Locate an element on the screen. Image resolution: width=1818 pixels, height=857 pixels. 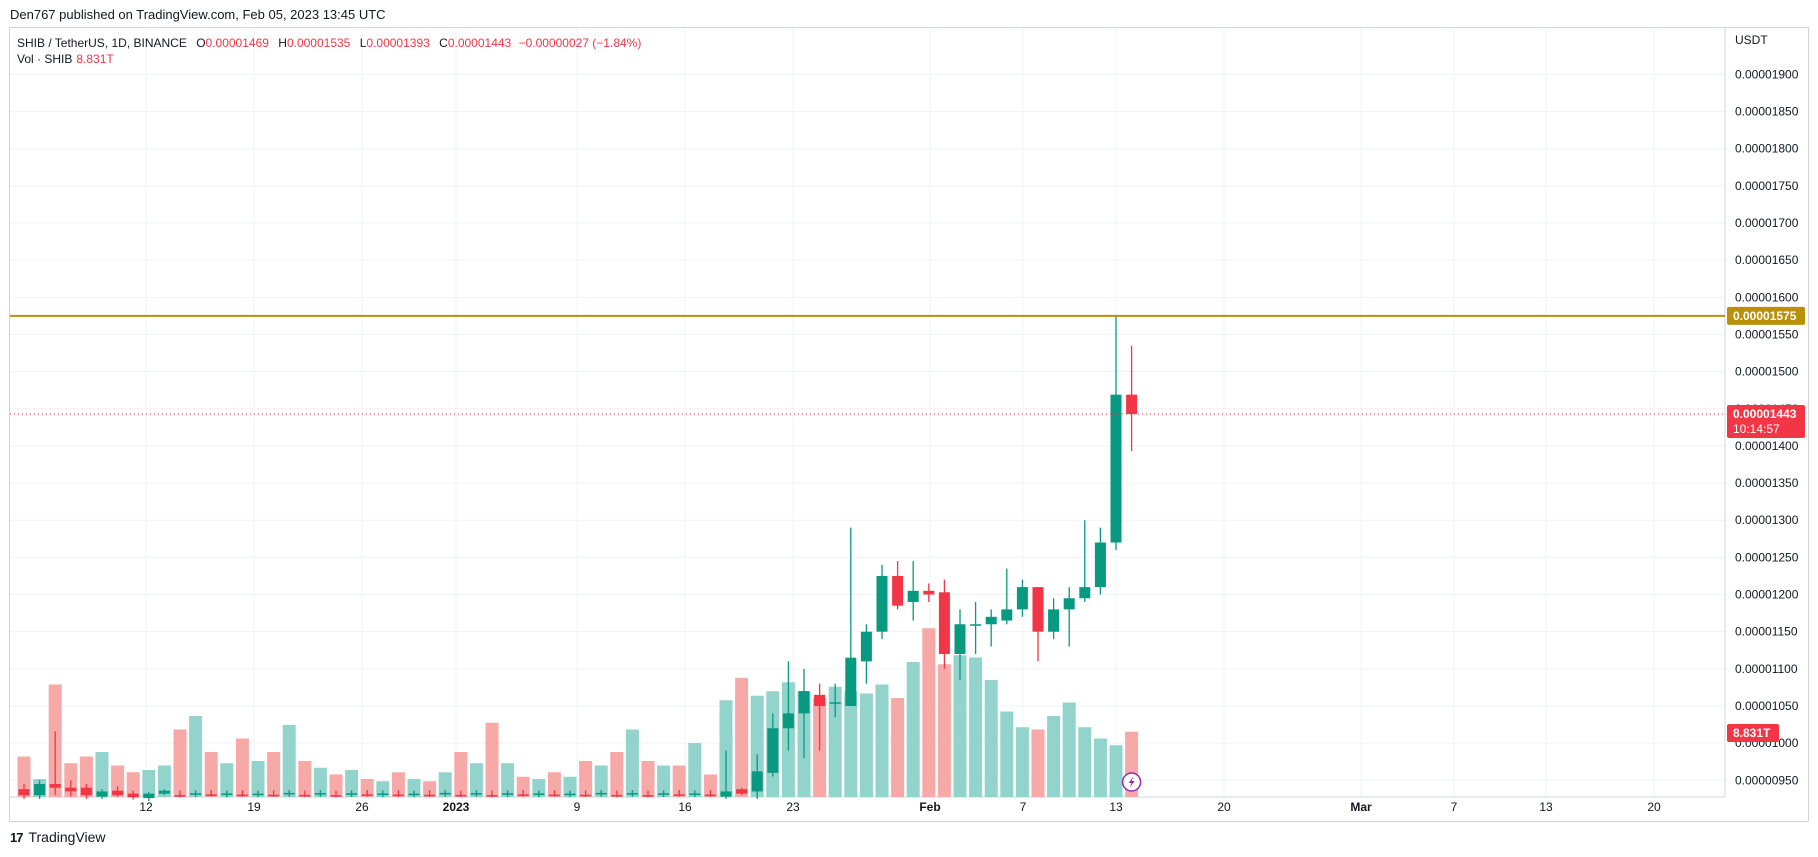
y-tick-label: 0.00001850 is located at coordinates (1767, 112).